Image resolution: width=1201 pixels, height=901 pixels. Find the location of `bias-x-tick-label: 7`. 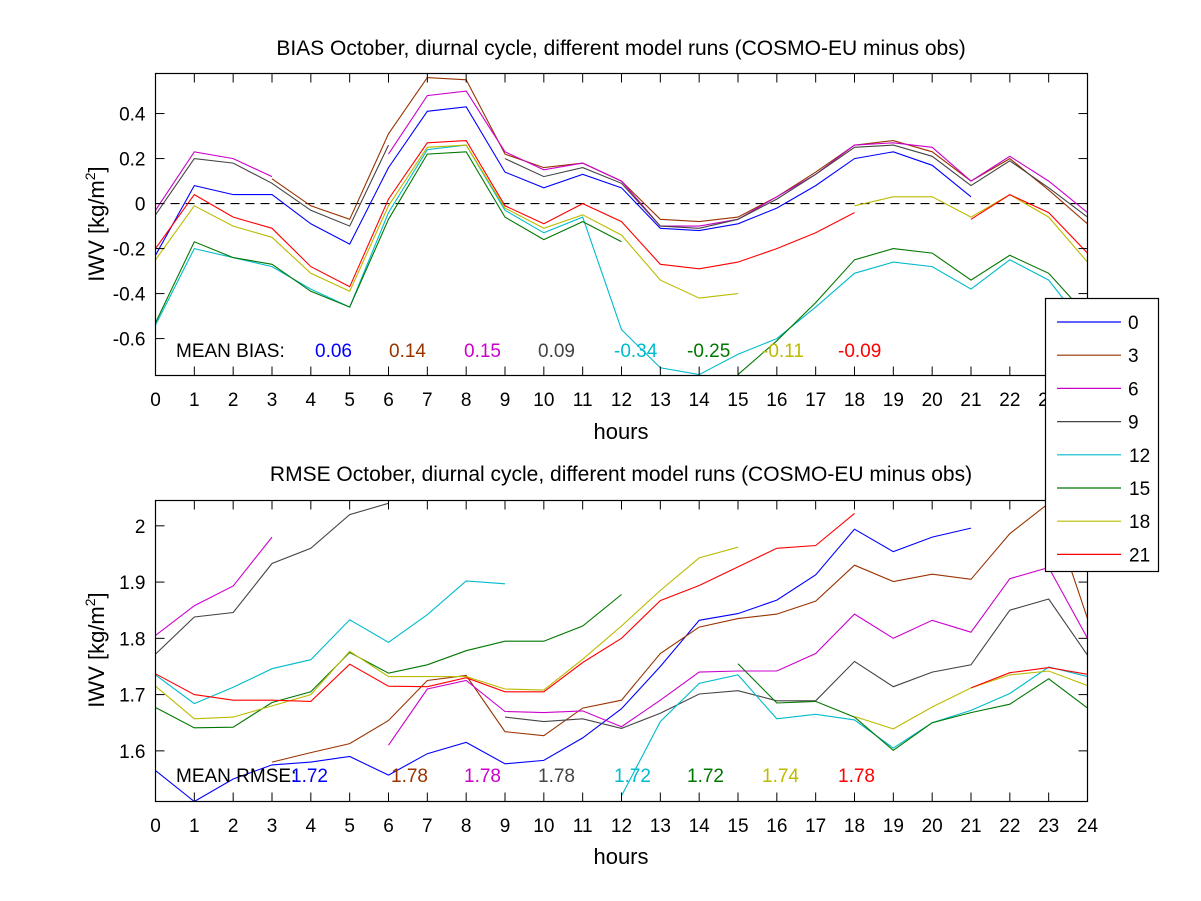

bias-x-tick-label: 7 is located at coordinates (427, 400).